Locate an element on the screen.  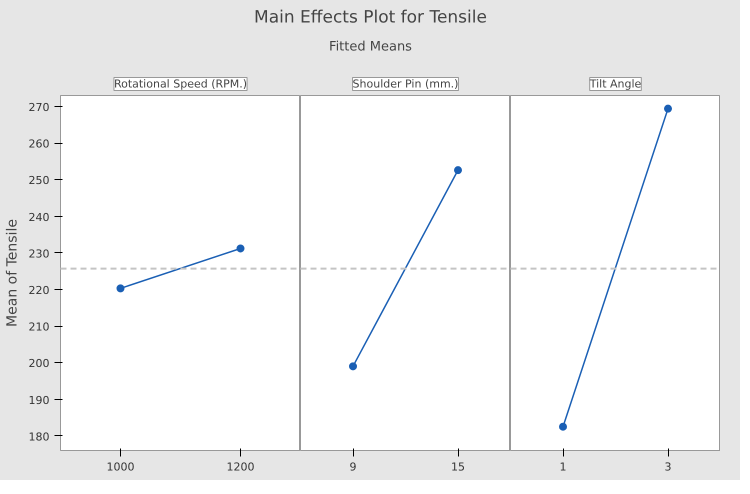
x-tick-label: 9 is located at coordinates (353, 467).